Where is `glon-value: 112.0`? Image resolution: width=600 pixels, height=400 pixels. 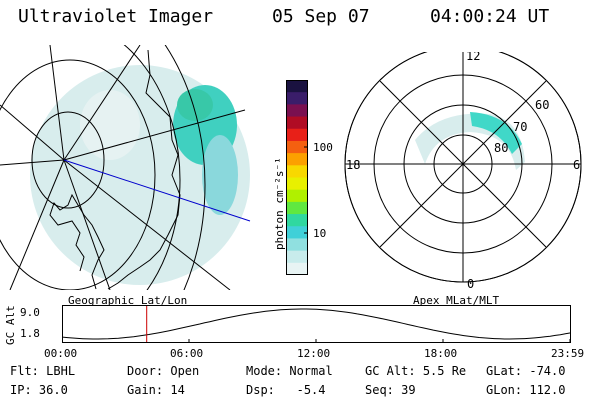 glon-value: 112.0 is located at coordinates (547, 390).